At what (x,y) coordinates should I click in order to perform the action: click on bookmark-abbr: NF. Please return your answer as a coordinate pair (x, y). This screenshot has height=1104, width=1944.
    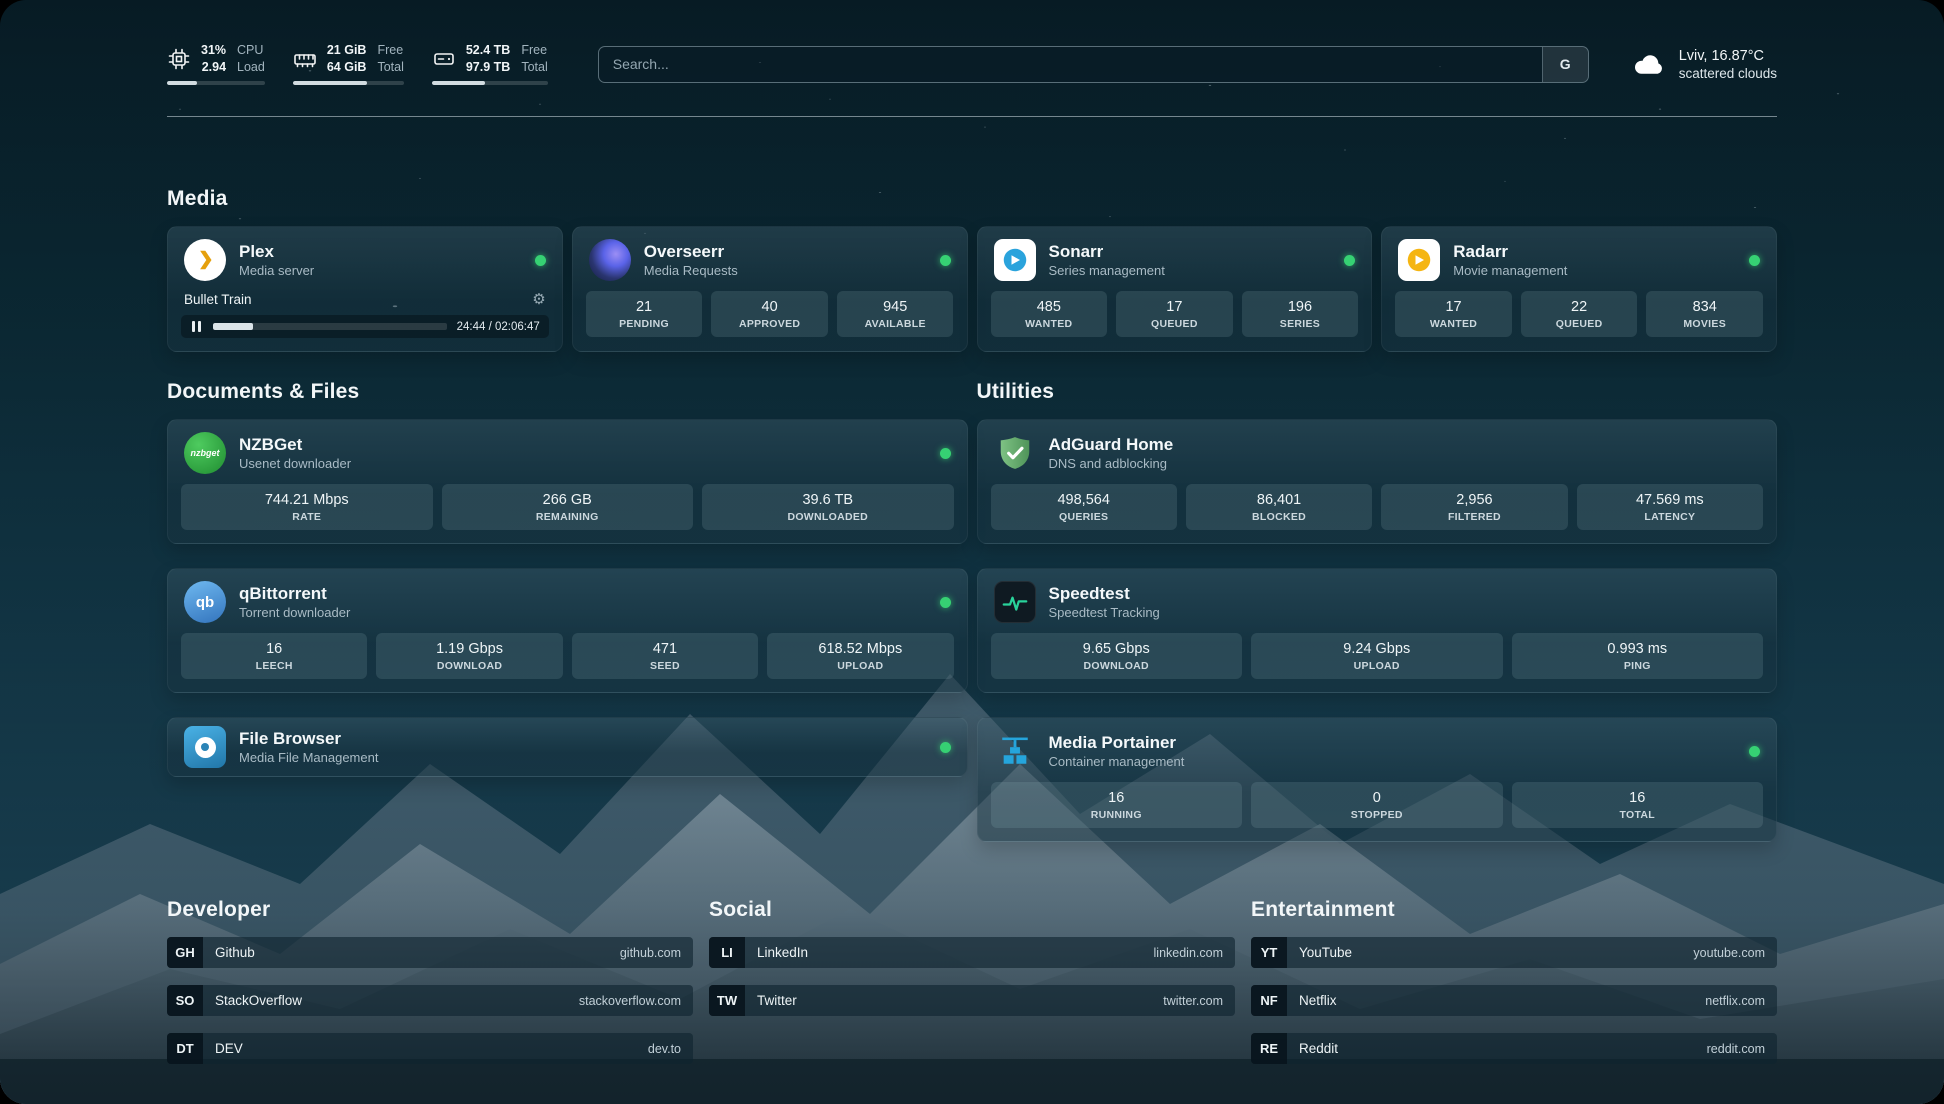
    Looking at the image, I should click on (1269, 1000).